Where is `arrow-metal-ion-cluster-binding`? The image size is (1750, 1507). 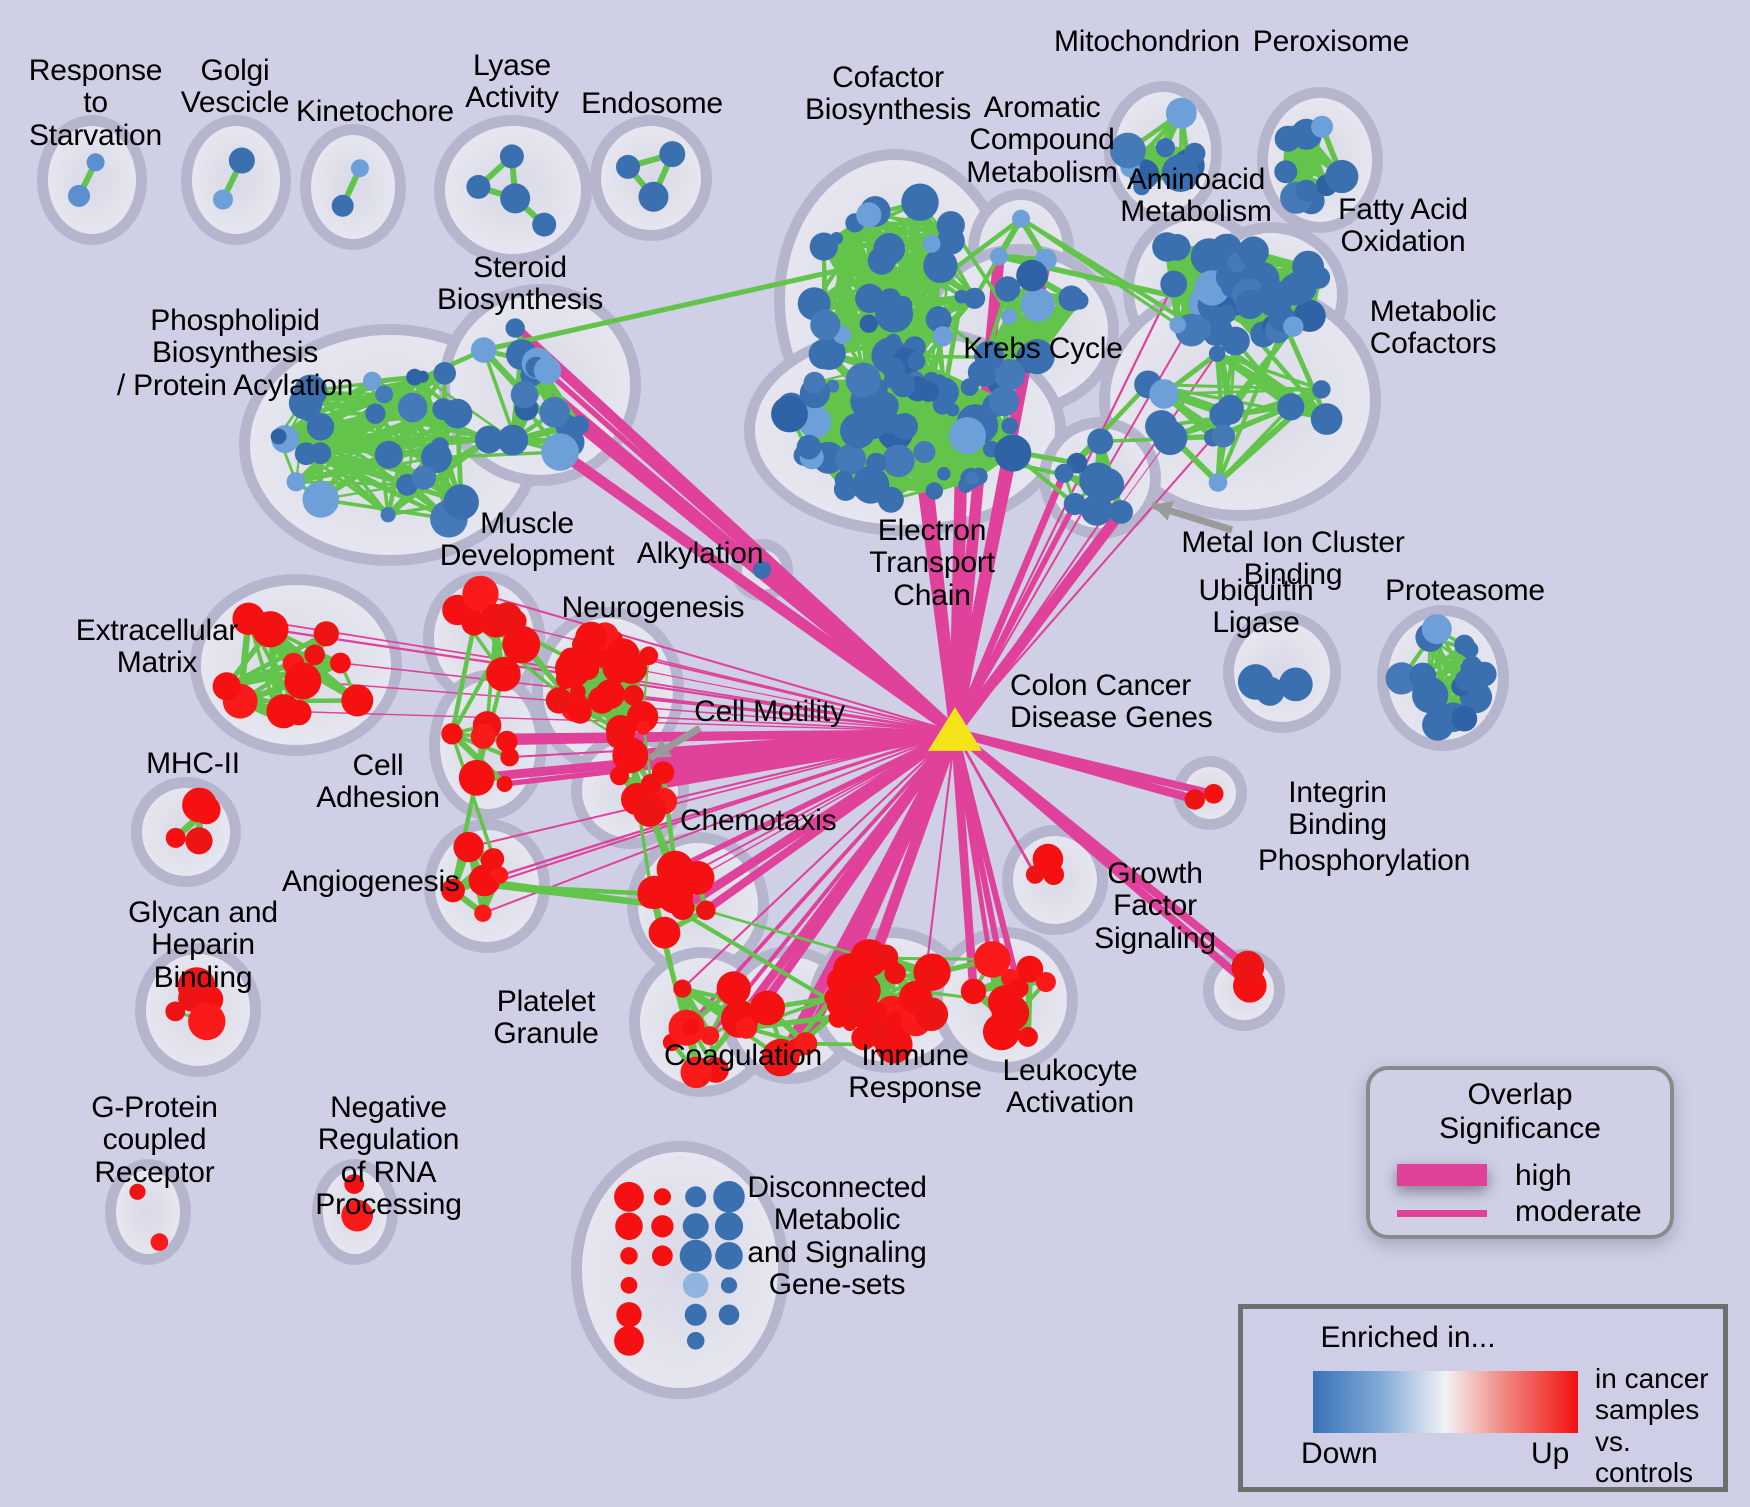
arrow-metal-ion-cluster-binding is located at coordinates (1192, 517).